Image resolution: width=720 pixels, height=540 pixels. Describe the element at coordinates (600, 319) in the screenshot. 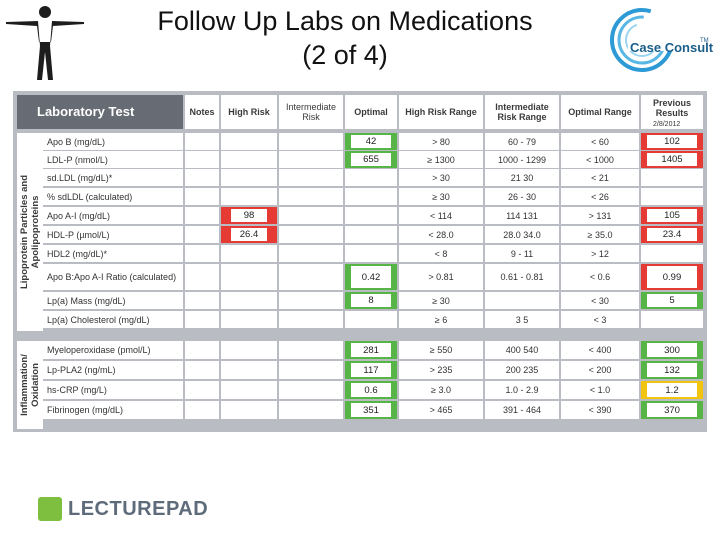

I see `optimal-range: < 3` at that location.